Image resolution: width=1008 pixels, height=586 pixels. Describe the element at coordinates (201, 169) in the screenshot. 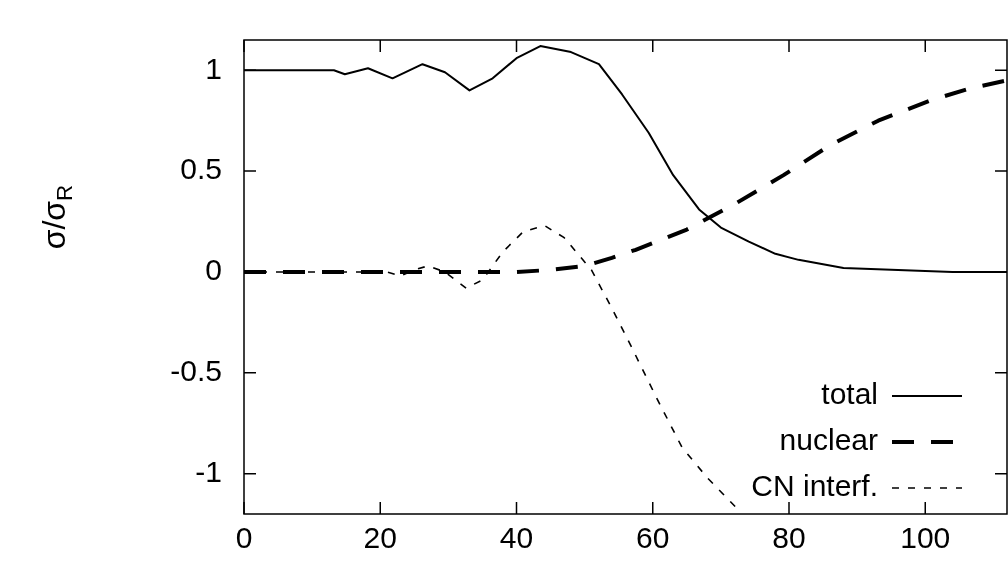

I see `y-tick-label: 0.5` at that location.